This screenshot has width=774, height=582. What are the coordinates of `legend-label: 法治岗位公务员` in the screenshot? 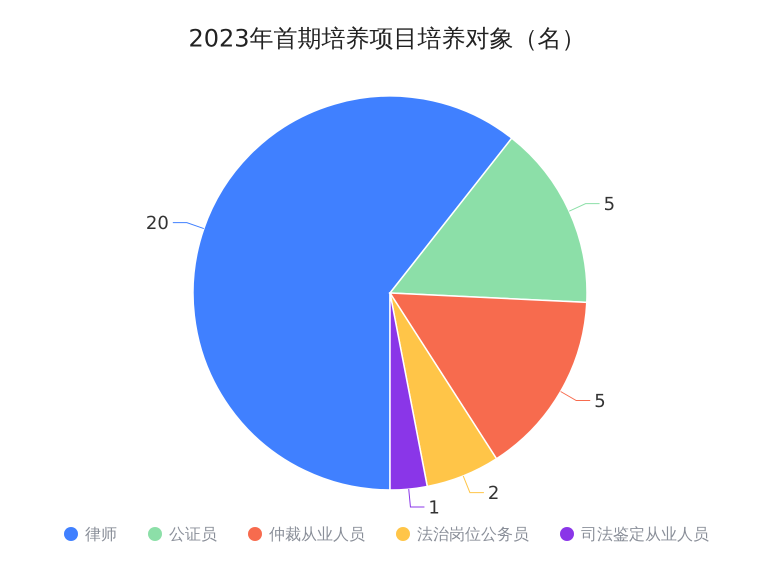 It's located at (473, 534).